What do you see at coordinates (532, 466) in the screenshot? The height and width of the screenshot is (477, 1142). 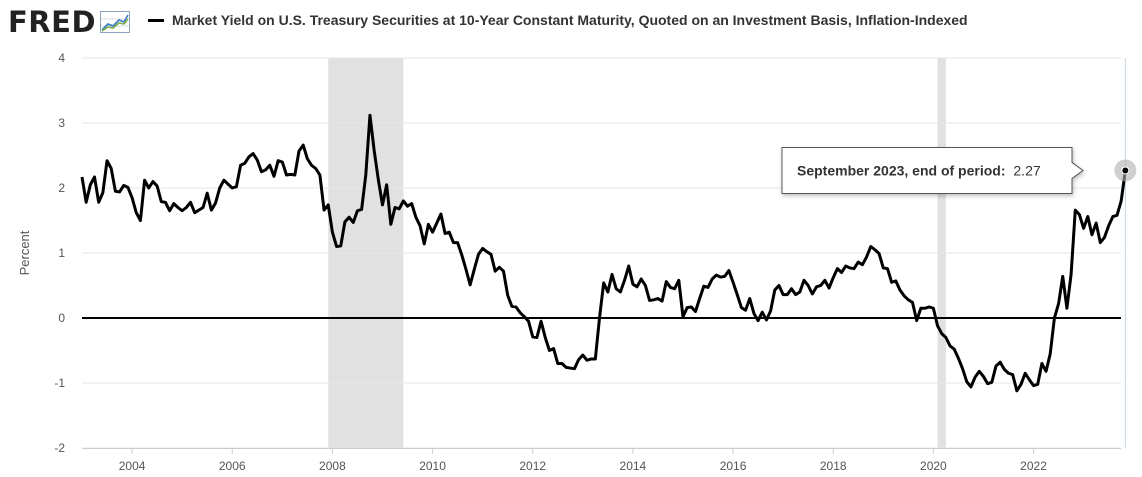 I see `x-tick-label: 2012` at bounding box center [532, 466].